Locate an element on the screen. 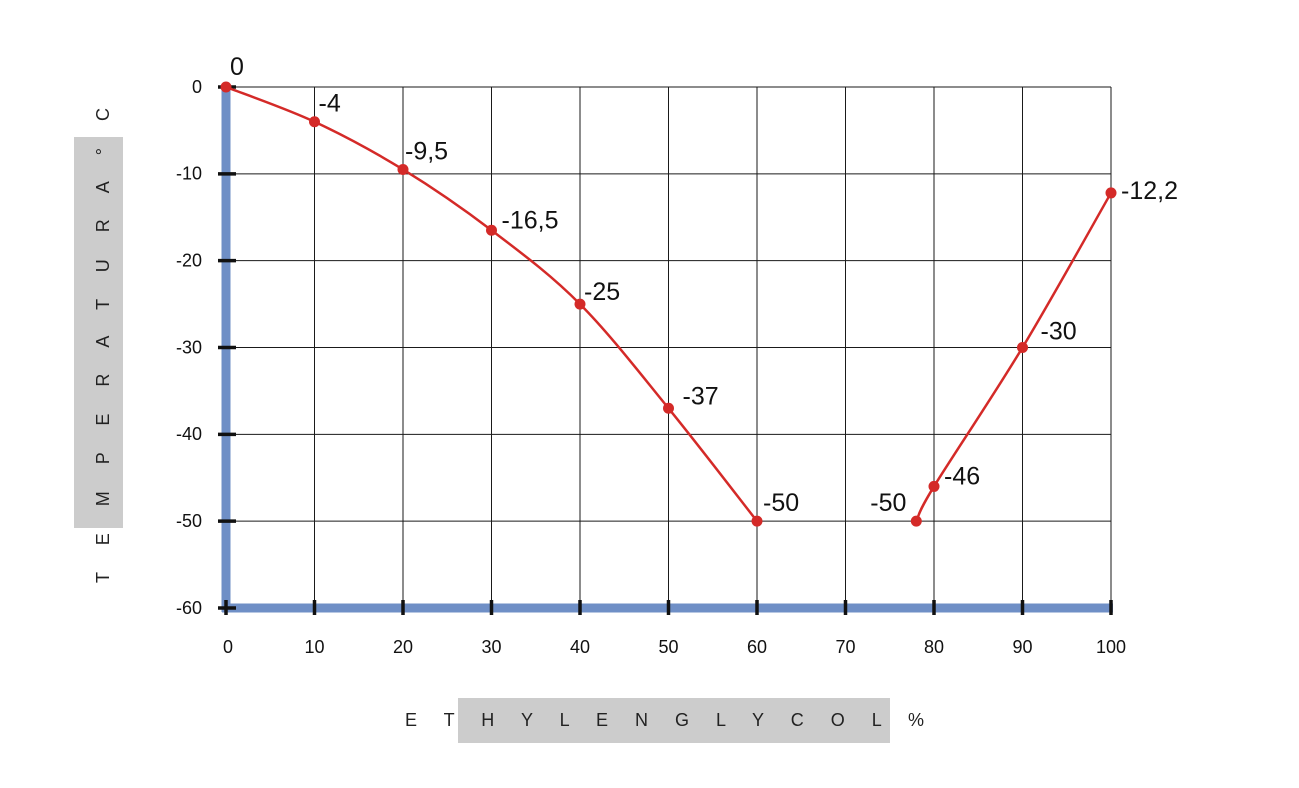 Image resolution: width=1299 pixels, height=788 pixels. data-label: -4 is located at coordinates (330, 104).